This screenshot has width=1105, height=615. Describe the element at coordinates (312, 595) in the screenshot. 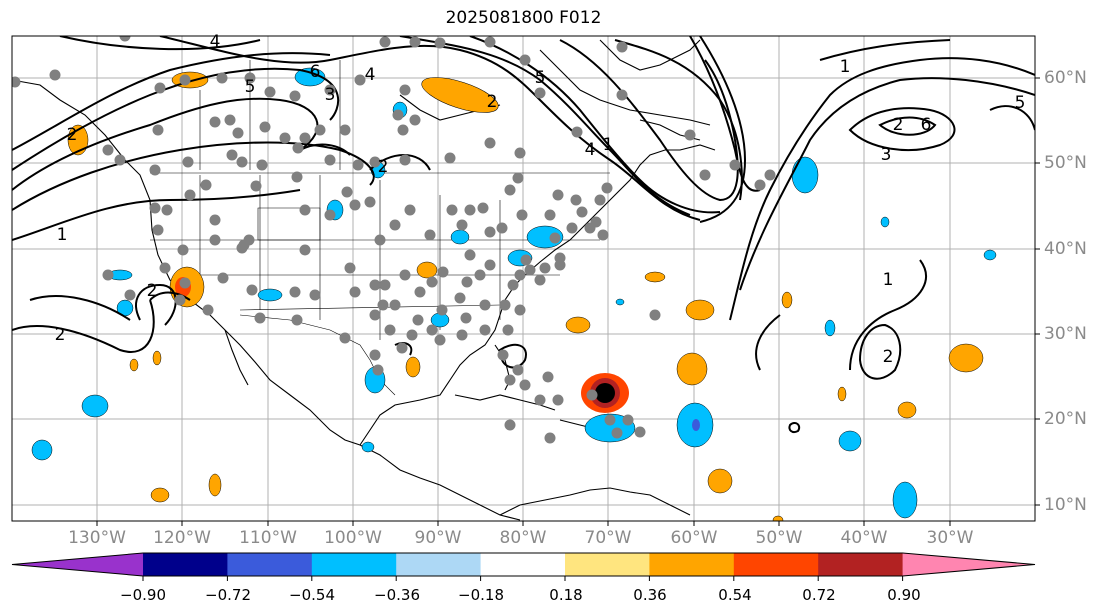

I see `colorbar-label: −0.54` at that location.